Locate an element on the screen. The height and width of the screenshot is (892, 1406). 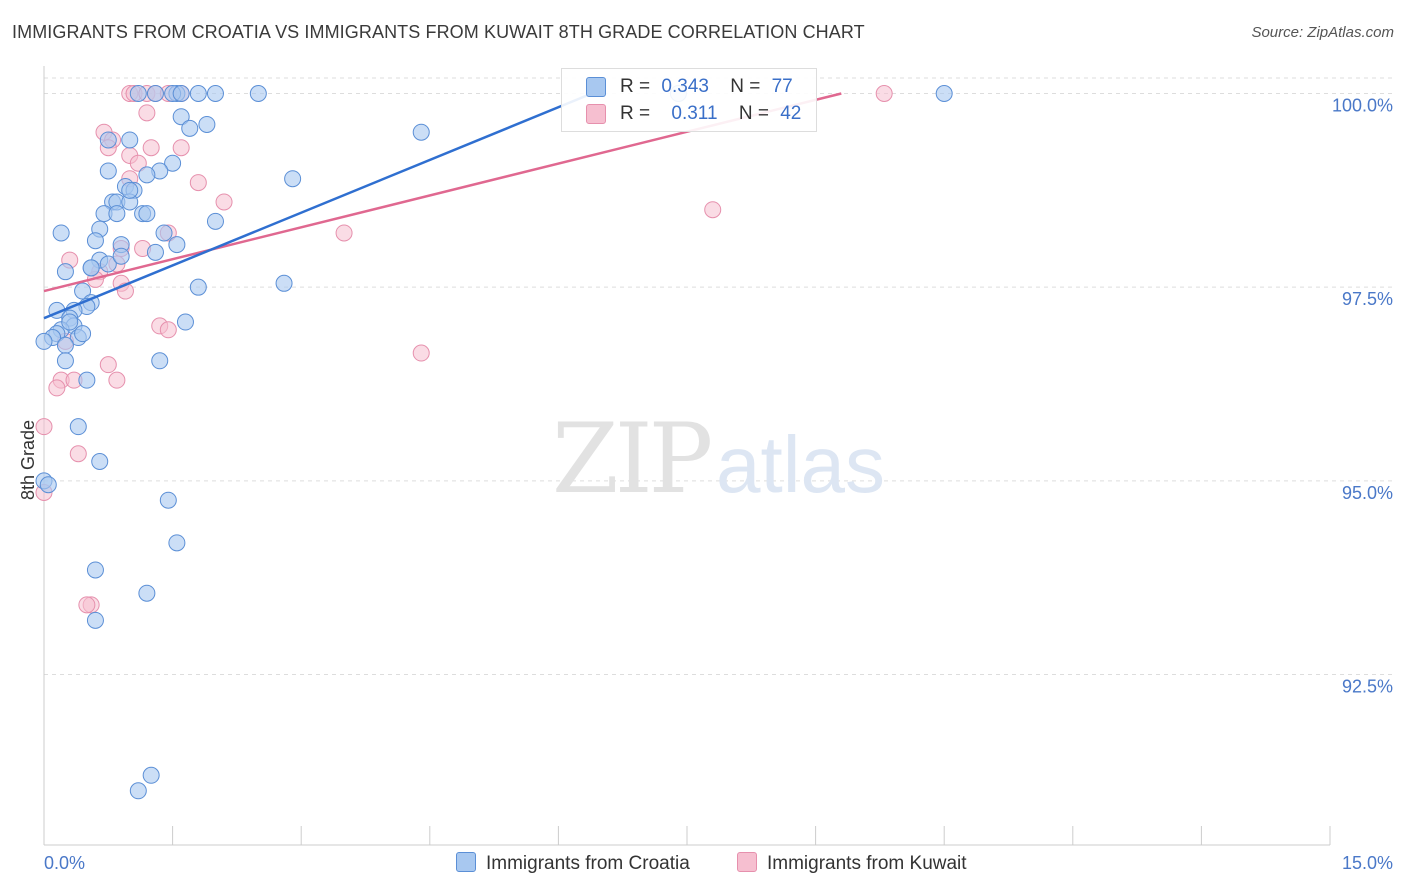
stats-legend: R = 0.343 N = 77 R = 0.311 N = 42 is located at coordinates (689, 100).